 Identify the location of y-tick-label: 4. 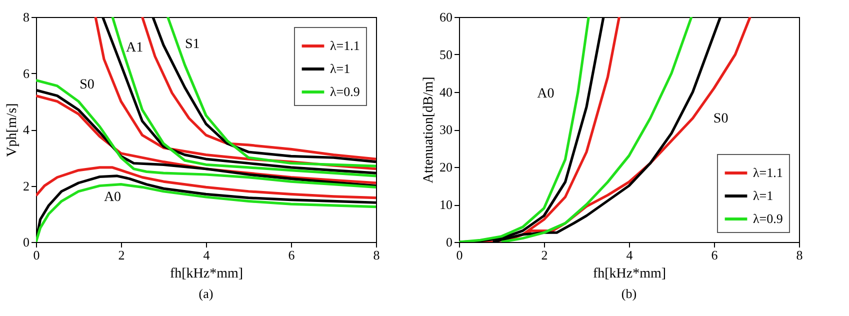
(26, 129).